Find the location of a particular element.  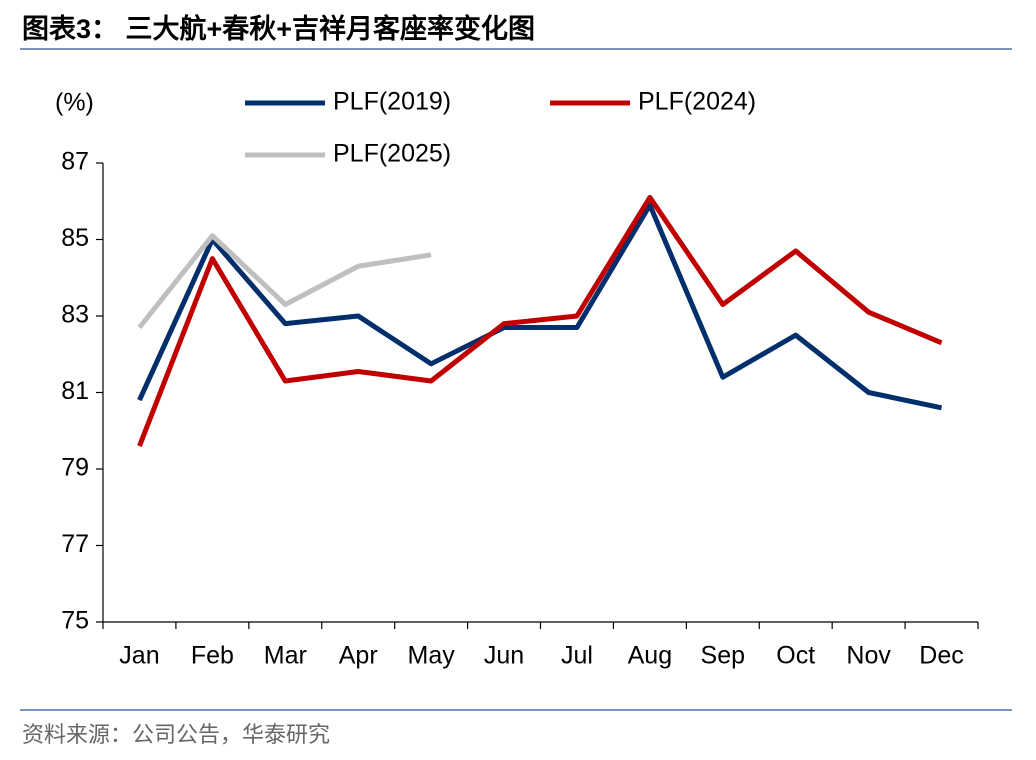

y-tick-label: 85 is located at coordinates (75, 238).